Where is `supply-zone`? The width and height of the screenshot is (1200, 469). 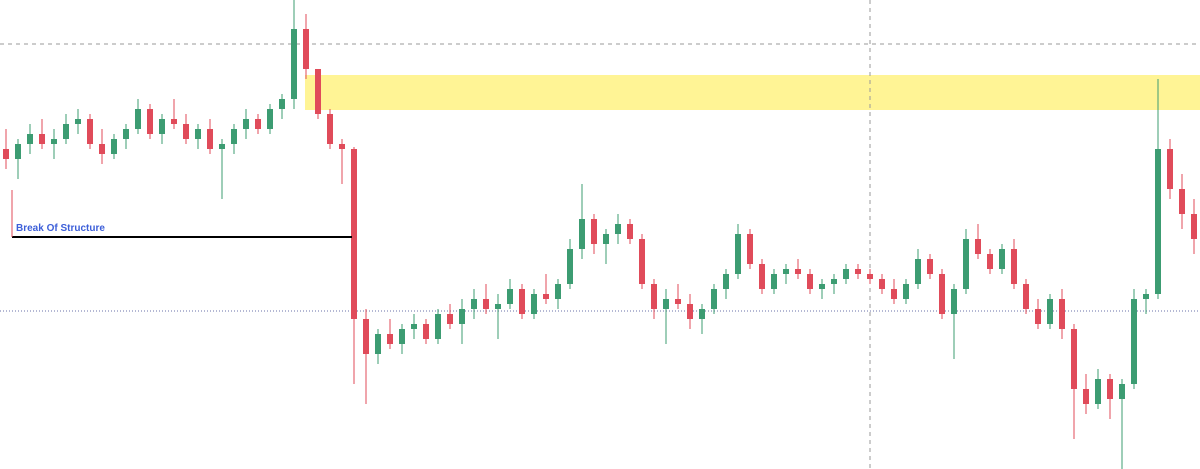 supply-zone is located at coordinates (752, 92).